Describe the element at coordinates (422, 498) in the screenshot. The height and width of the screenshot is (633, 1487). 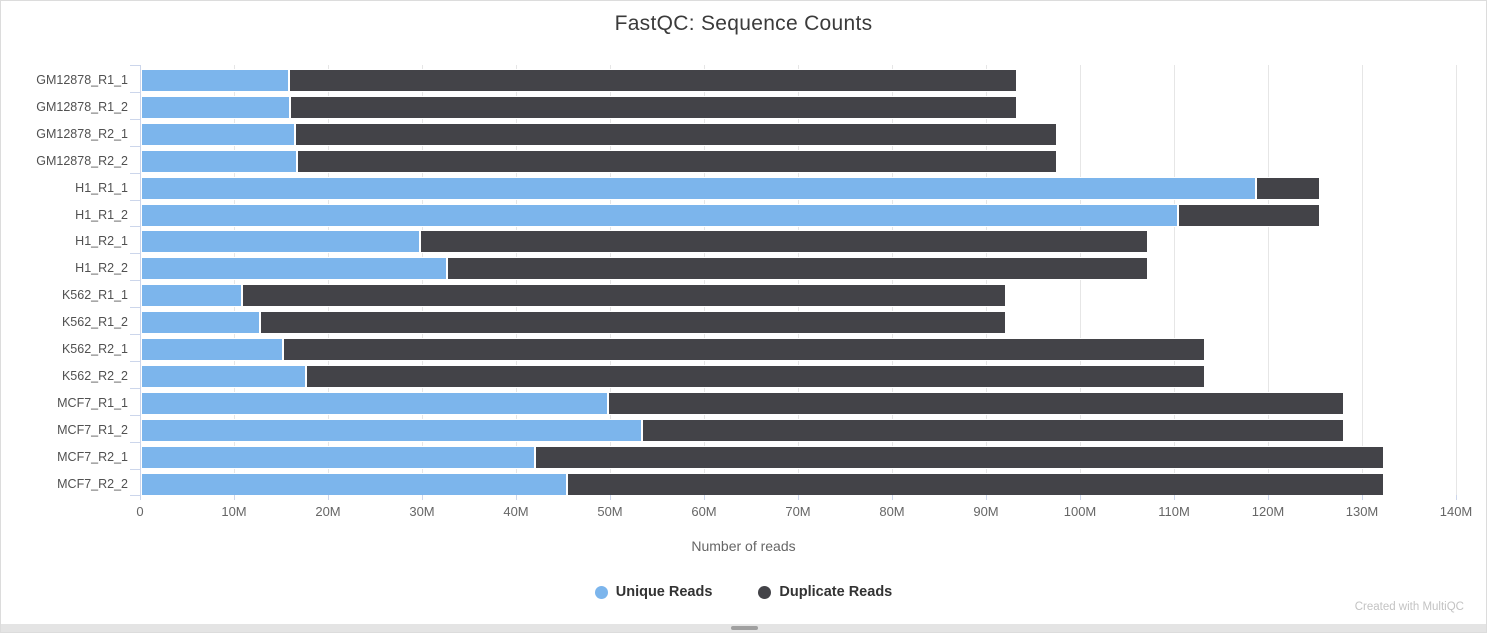
I see `x-tick-30m` at that location.